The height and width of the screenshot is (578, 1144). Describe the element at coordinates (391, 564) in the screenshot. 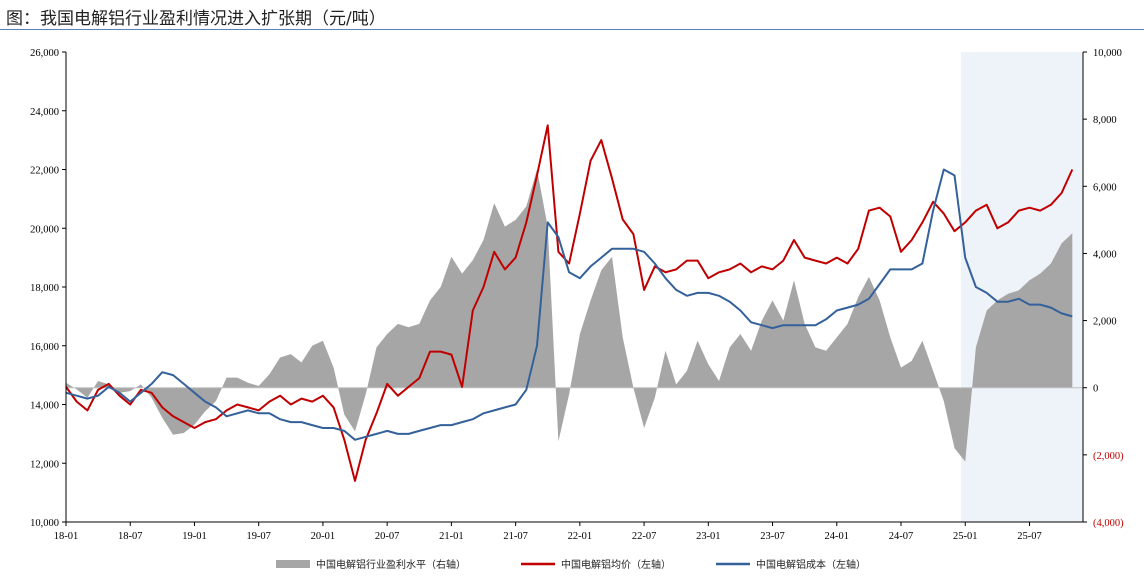

I see `legend-label: 中国电解铝行业盈利水平（右轴）` at that location.